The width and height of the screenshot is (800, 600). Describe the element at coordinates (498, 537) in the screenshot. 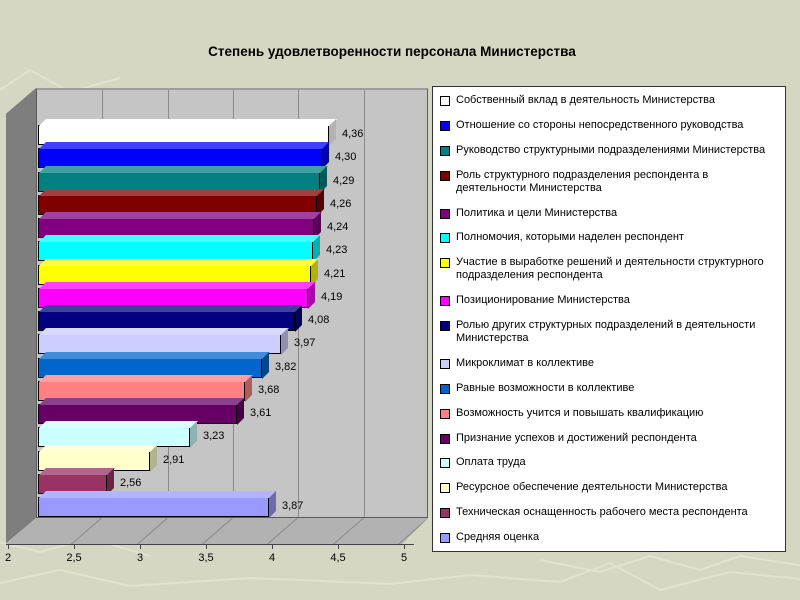

I see `legend-label: Средняя оценка` at that location.